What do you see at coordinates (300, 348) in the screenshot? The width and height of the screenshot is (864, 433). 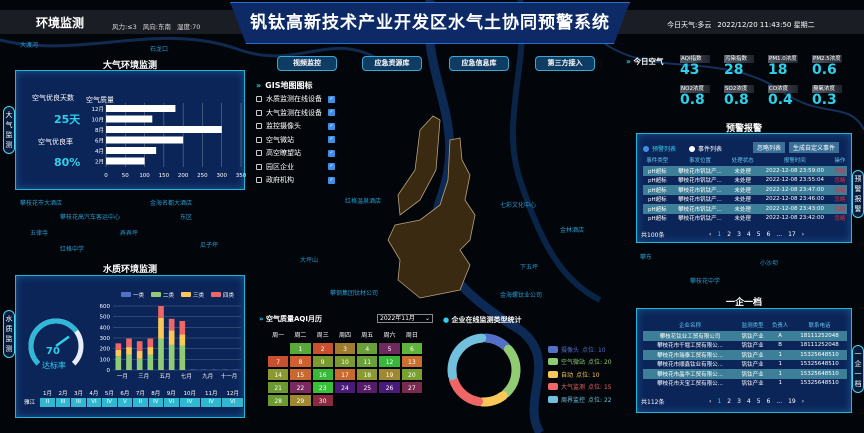 I see `calendar-day: 1` at bounding box center [300, 348].